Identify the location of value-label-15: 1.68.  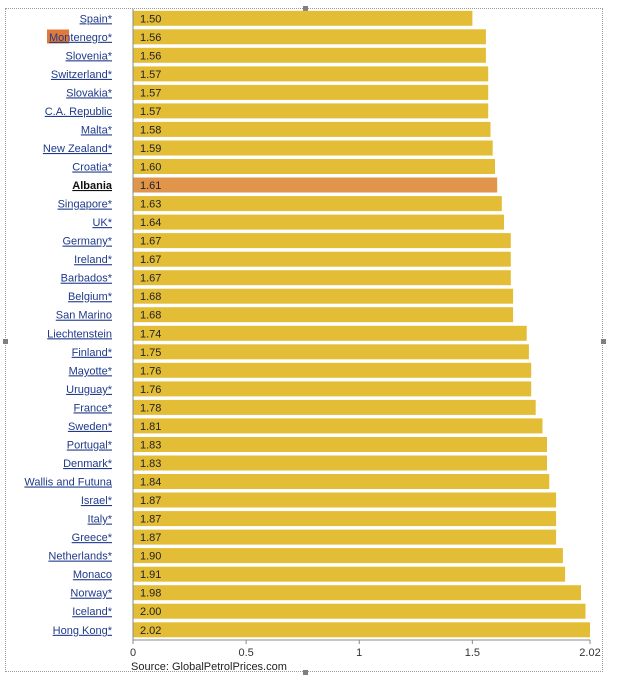
(150, 297).